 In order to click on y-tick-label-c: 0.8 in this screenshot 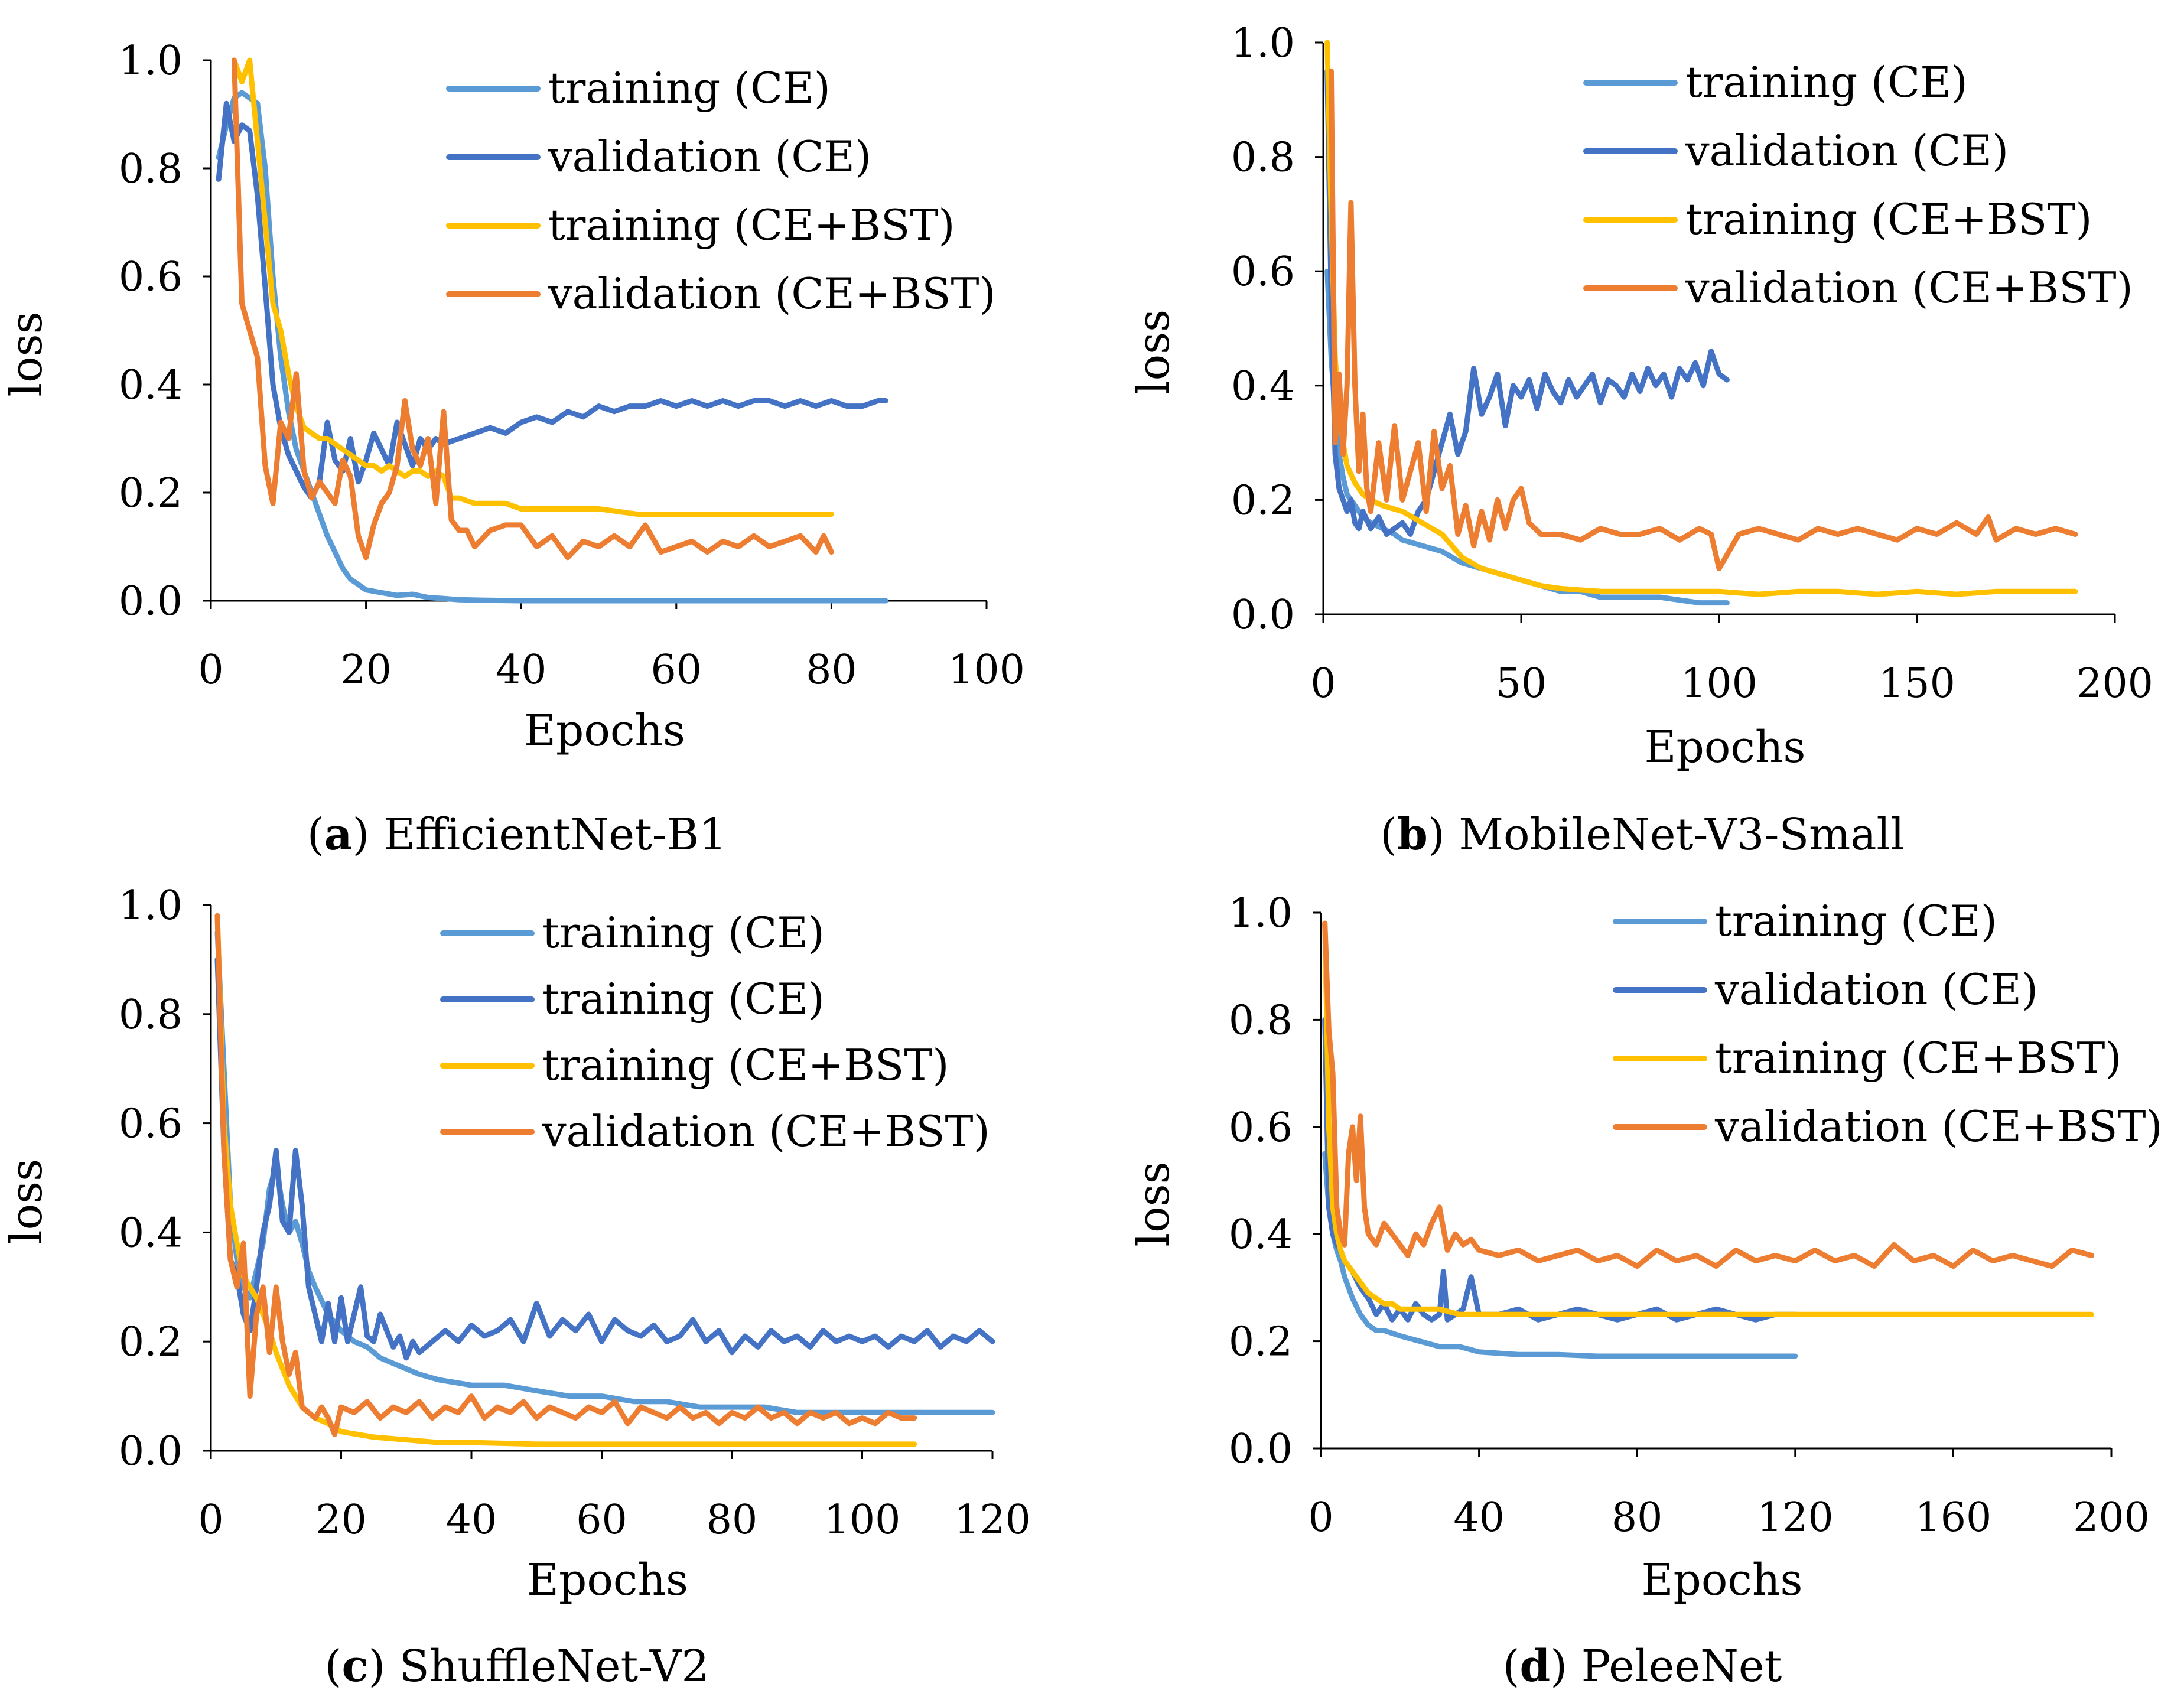, I will do `click(151, 1015)`.